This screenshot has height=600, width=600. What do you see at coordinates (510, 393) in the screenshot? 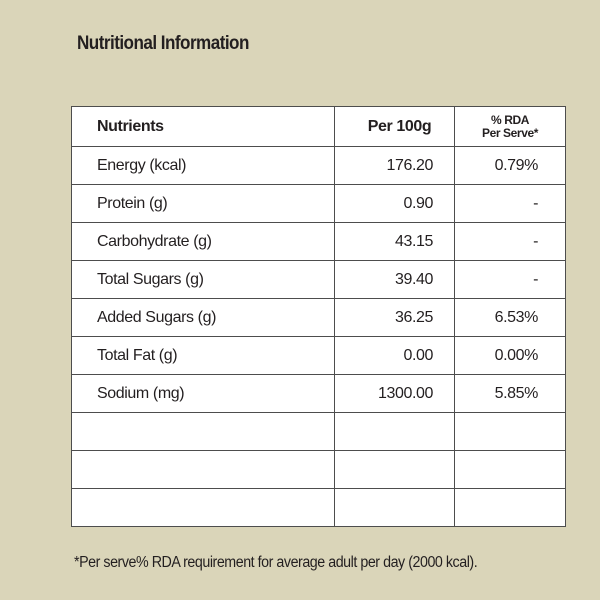
I see `nutrient-rda: 5.85%` at bounding box center [510, 393].